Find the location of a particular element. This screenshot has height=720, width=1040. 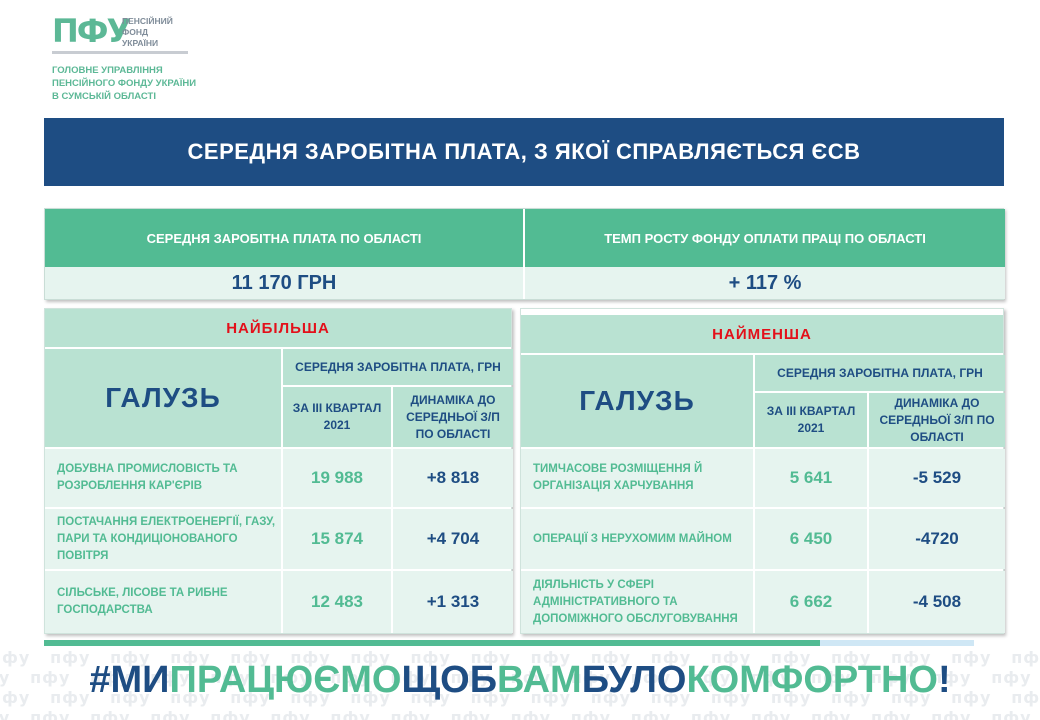

slogan-segment: ВАМ is located at coordinates (539, 679).